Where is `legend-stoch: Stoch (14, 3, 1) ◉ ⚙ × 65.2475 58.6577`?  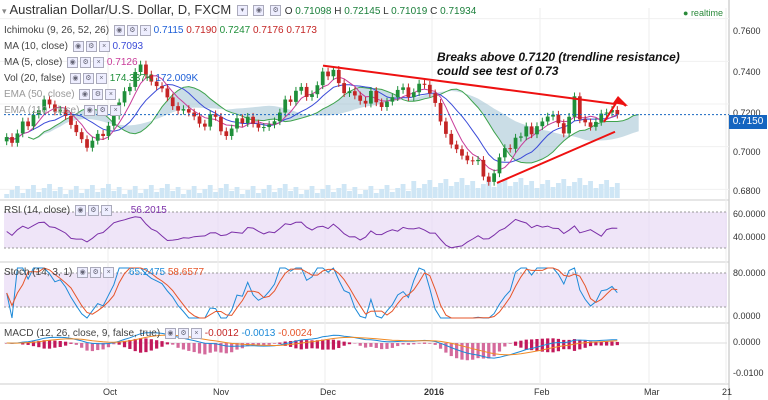
legend-stoch: Stoch (14, 3, 1) ◉ ⚙ × 65.2475 58.6577 is located at coordinates (104, 273).